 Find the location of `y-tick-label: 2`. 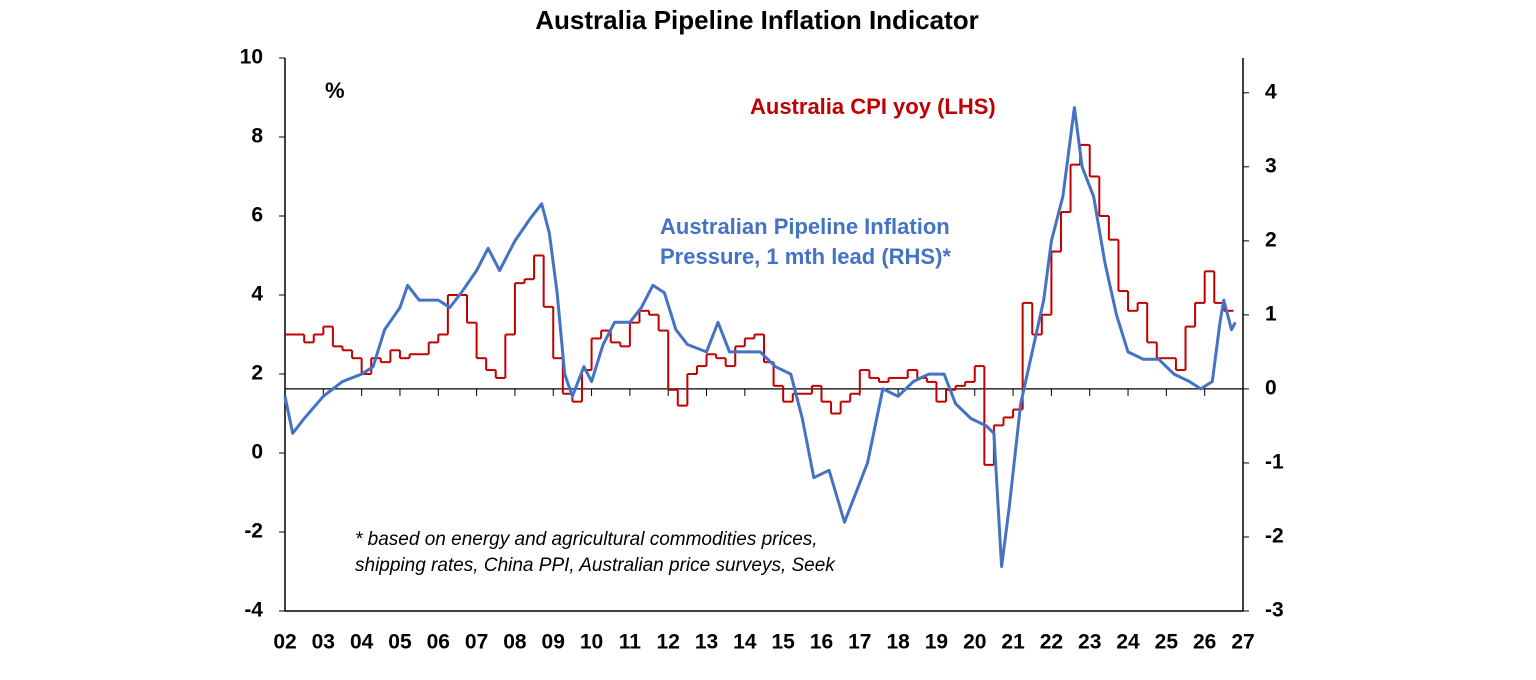

y-tick-label: 2 is located at coordinates (257, 373).